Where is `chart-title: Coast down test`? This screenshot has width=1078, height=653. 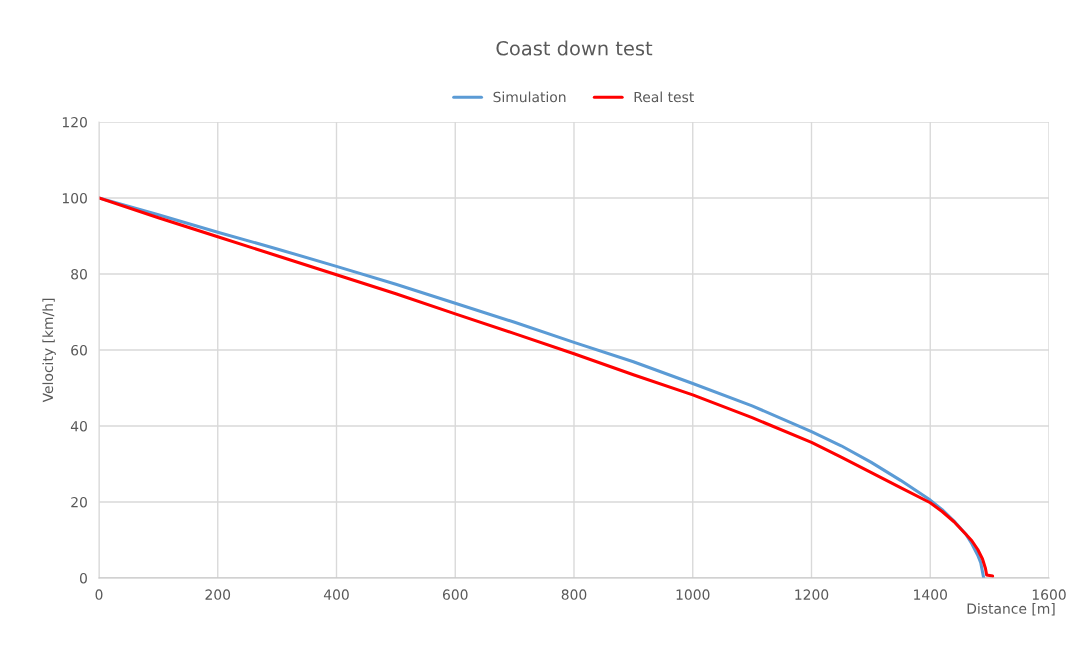 chart-title: Coast down test is located at coordinates (574, 48).